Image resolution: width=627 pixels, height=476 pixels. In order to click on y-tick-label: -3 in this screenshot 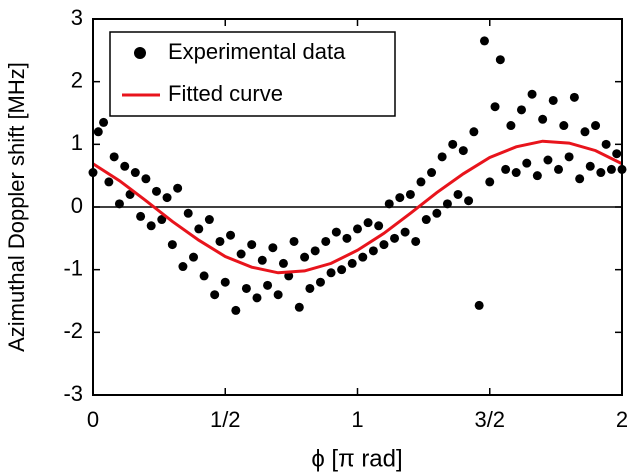, I will do `click(73, 393)`.